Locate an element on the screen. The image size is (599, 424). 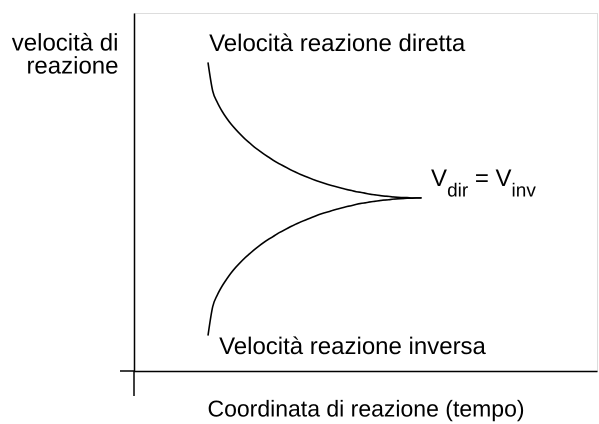
series-label: Velocità reazione diretta is located at coordinates (337, 43).